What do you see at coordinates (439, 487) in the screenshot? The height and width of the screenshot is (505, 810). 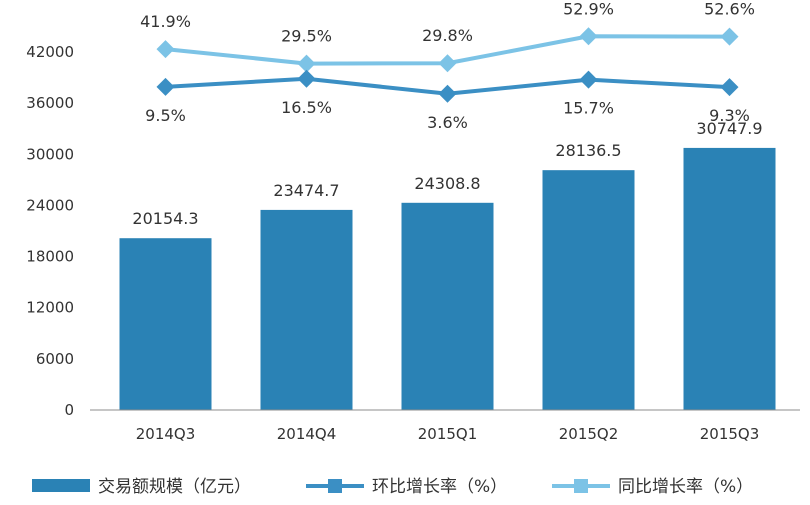 I see `legend-label: 环比增长率（%）` at bounding box center [439, 487].